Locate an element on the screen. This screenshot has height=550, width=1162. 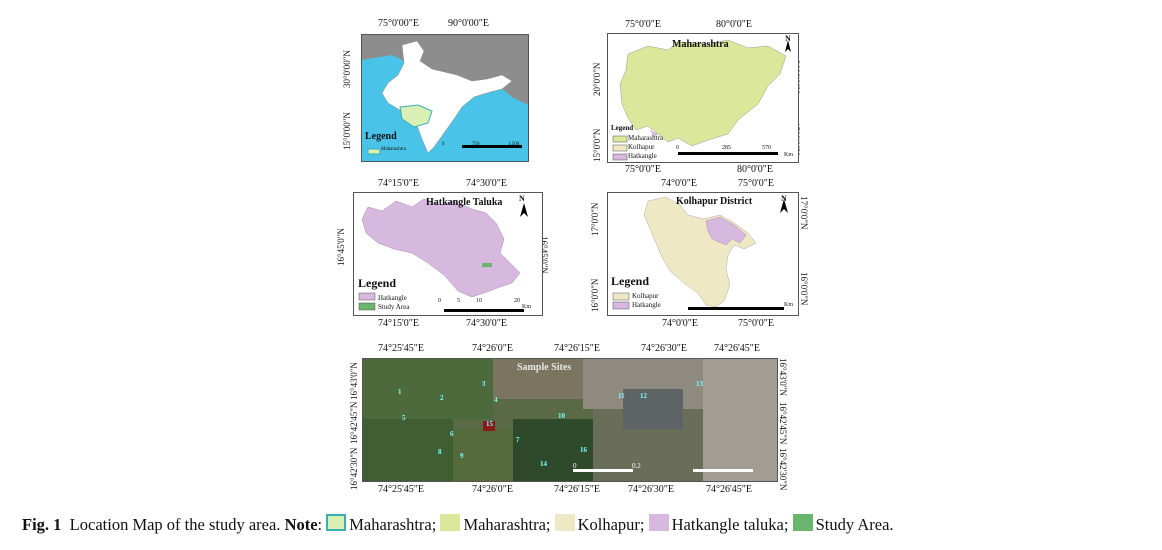
hk-bottom-label-2: 74°30'0"E is located at coordinates (486, 323).